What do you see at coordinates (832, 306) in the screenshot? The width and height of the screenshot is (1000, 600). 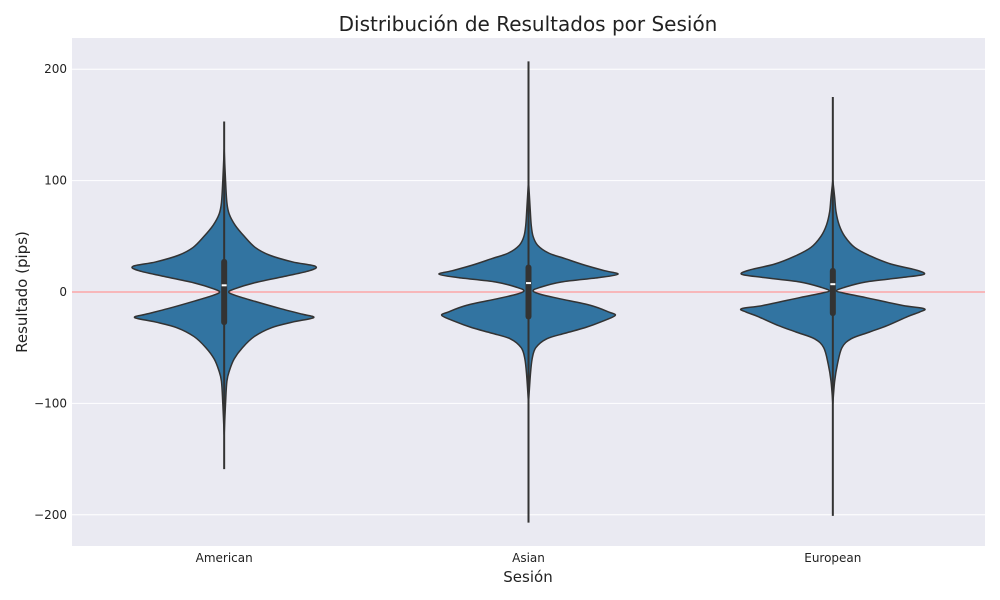 I see `violin-european` at bounding box center [832, 306].